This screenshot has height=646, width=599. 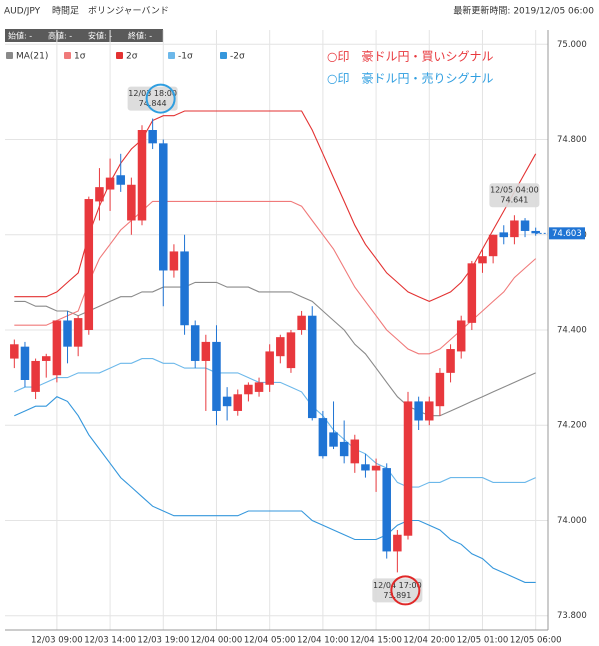 I want to click on last-price-box, so click(x=567, y=233).